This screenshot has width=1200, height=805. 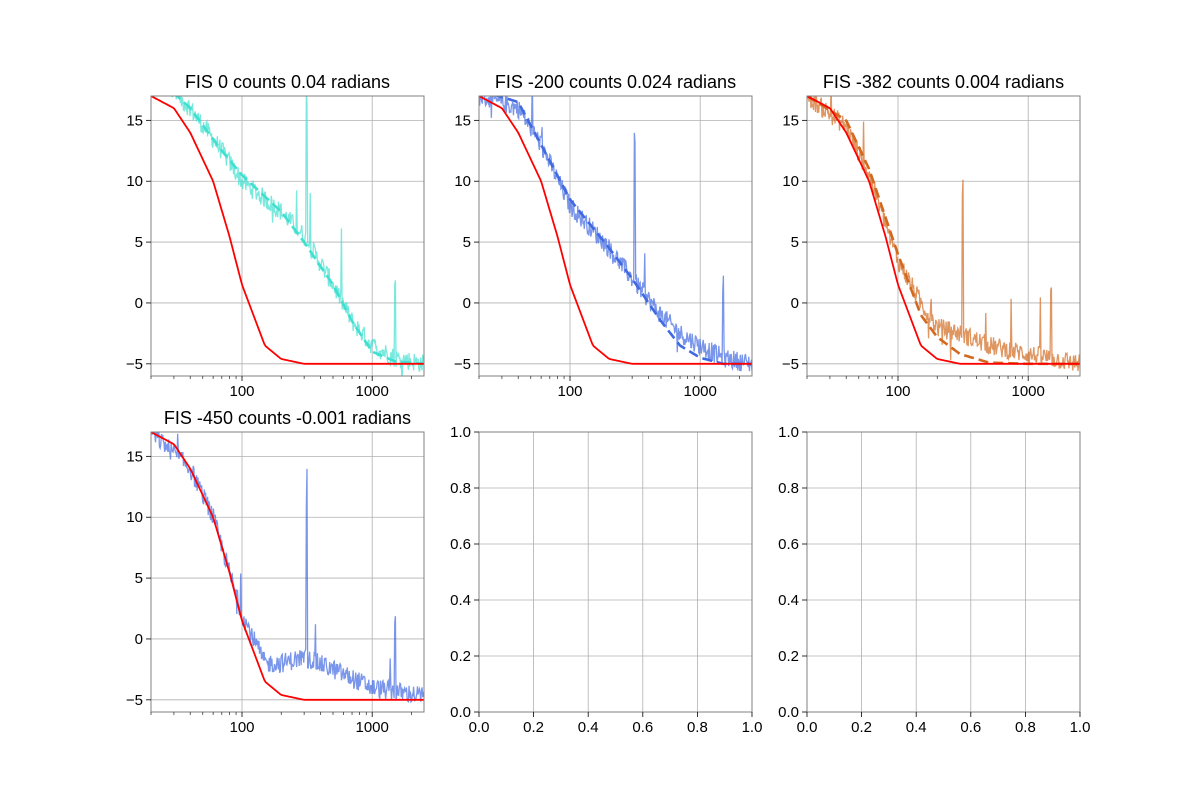 I want to click on subplot-5: 0.0 0.2 0.4 0.6 0.8 1.0 0.0 0.2 0.4 0.6 0.8 1.0, so click(x=606, y=580).